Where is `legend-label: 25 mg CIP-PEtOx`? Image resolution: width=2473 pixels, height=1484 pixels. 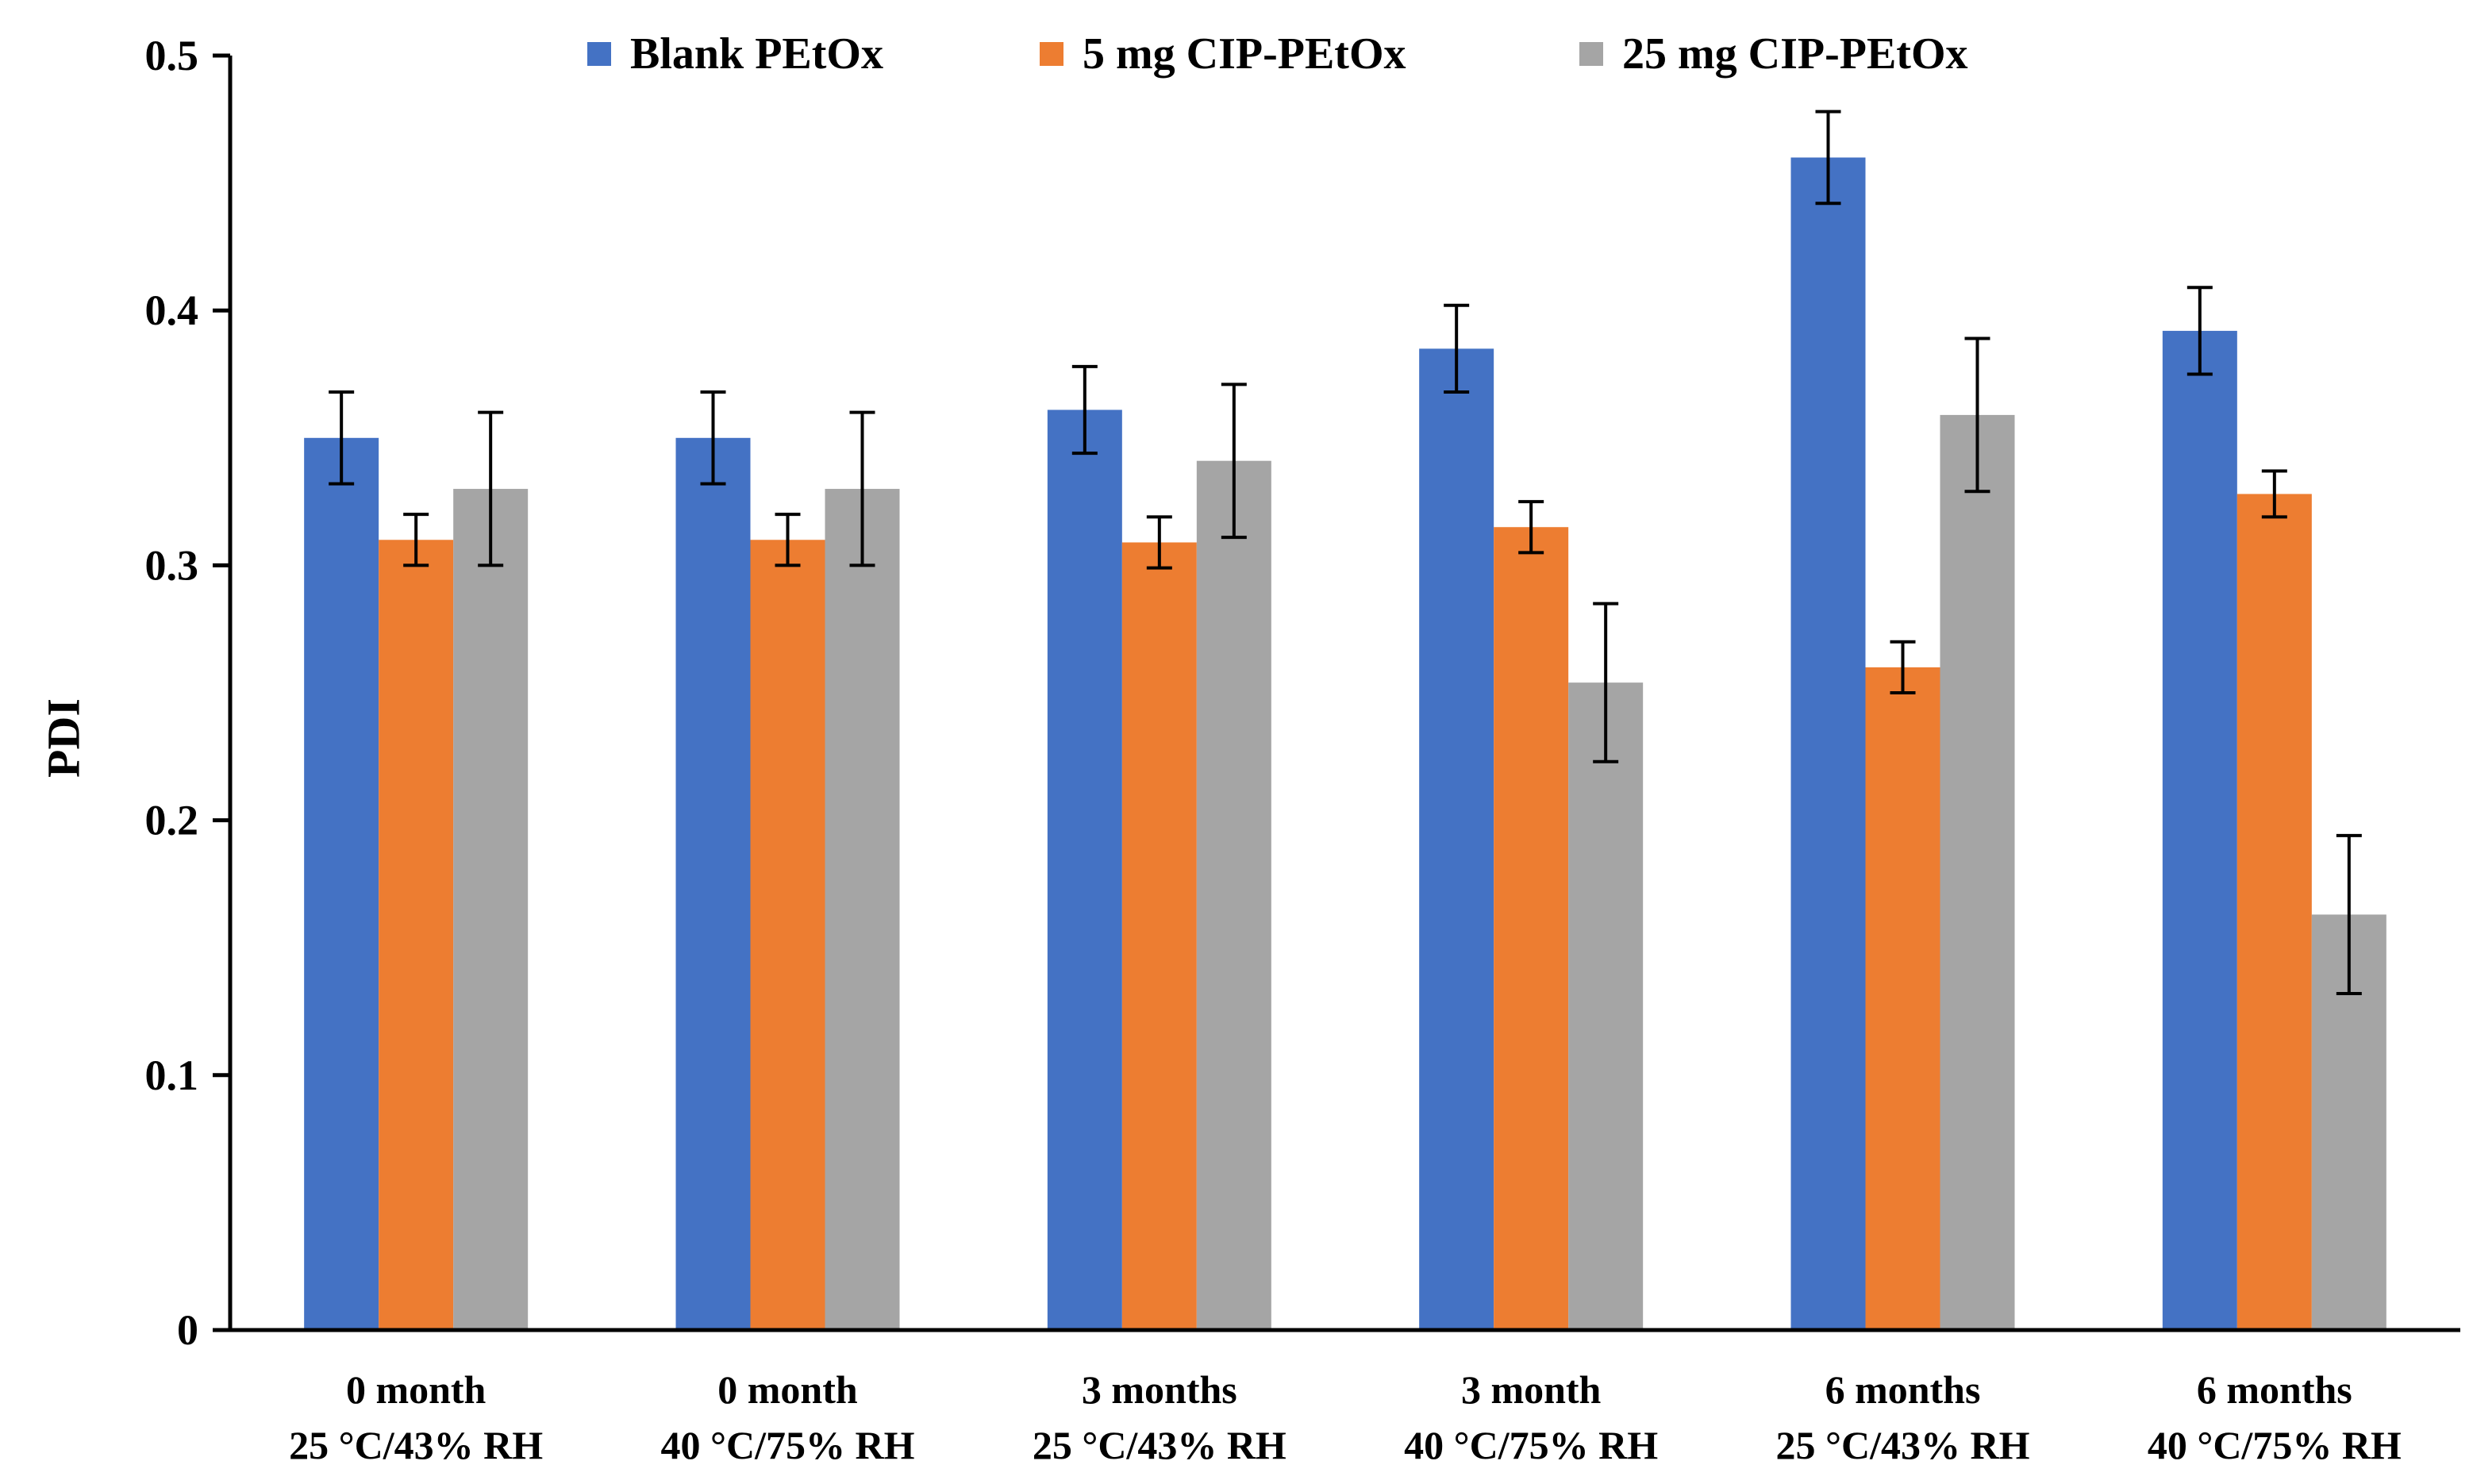 legend-label: 25 mg CIP-PEtOx is located at coordinates (1795, 54).